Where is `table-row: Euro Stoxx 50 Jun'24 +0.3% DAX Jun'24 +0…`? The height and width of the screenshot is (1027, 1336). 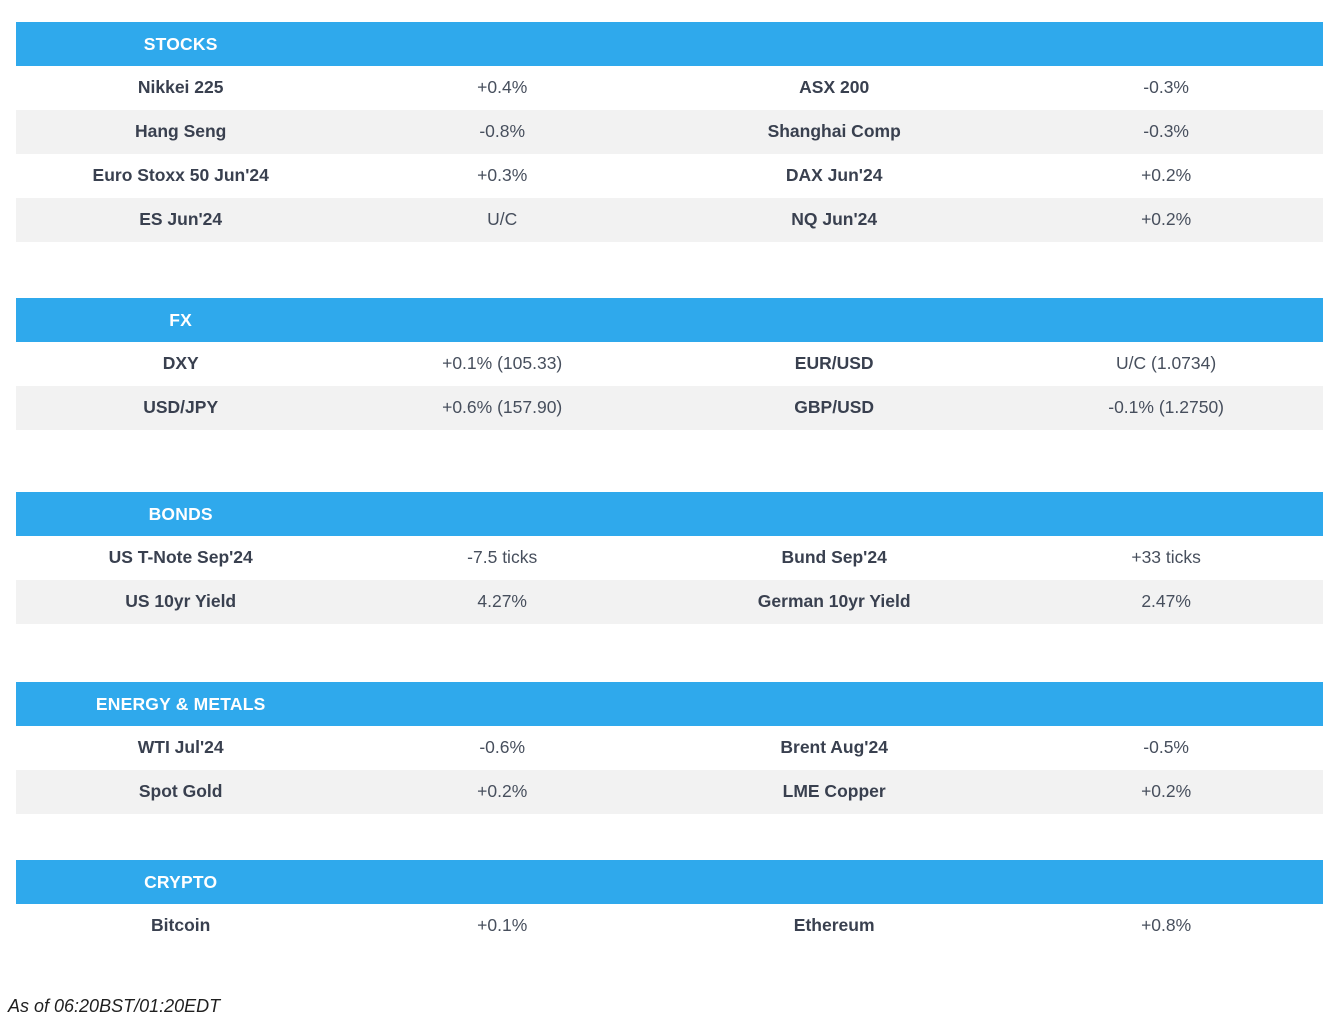
table-row: Euro Stoxx 50 Jun'24 +0.3% DAX Jun'24 +0… is located at coordinates (669, 176).